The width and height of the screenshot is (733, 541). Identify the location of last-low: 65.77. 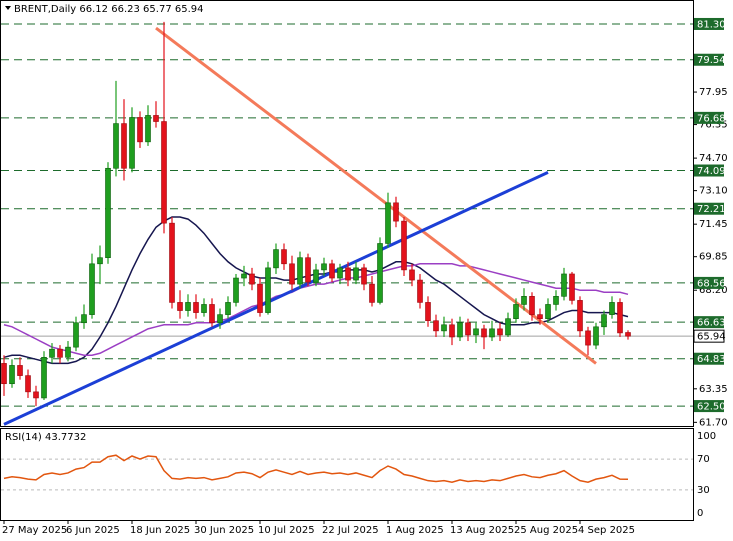
(157, 9).